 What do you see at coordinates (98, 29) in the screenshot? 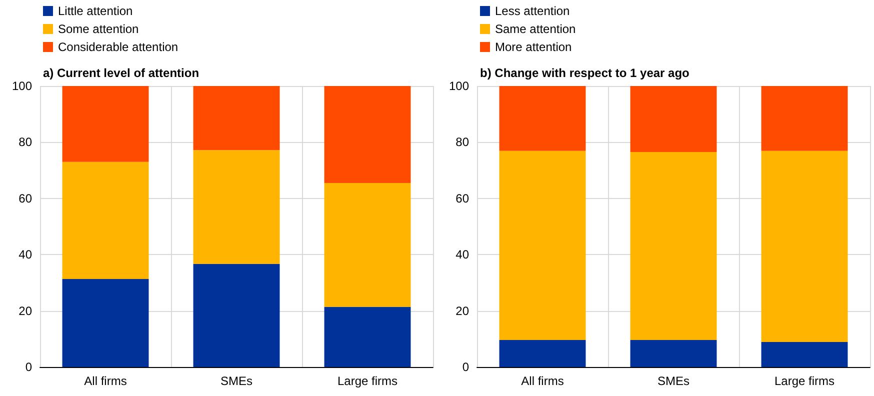
I see `legend-label: Some attention` at bounding box center [98, 29].